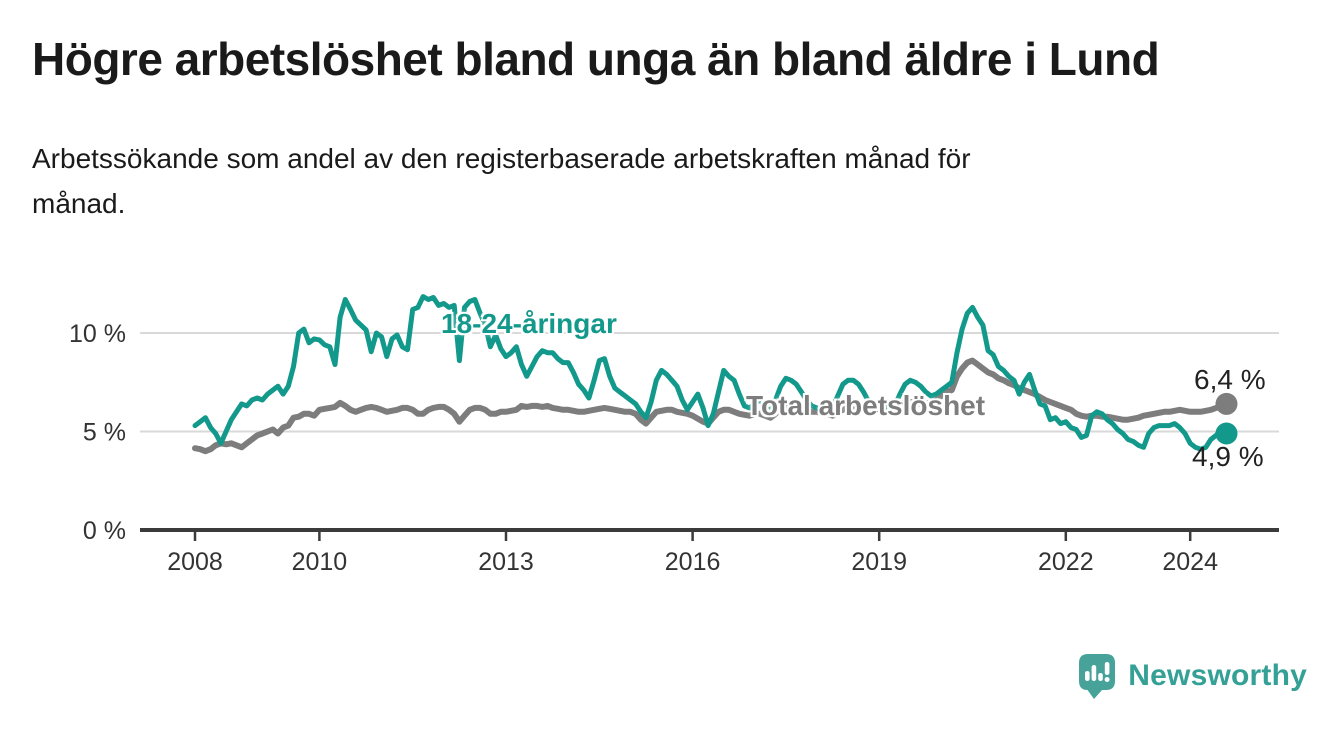  What do you see at coordinates (195, 562) in the screenshot?
I see `x-axis-label: 2008` at bounding box center [195, 562].